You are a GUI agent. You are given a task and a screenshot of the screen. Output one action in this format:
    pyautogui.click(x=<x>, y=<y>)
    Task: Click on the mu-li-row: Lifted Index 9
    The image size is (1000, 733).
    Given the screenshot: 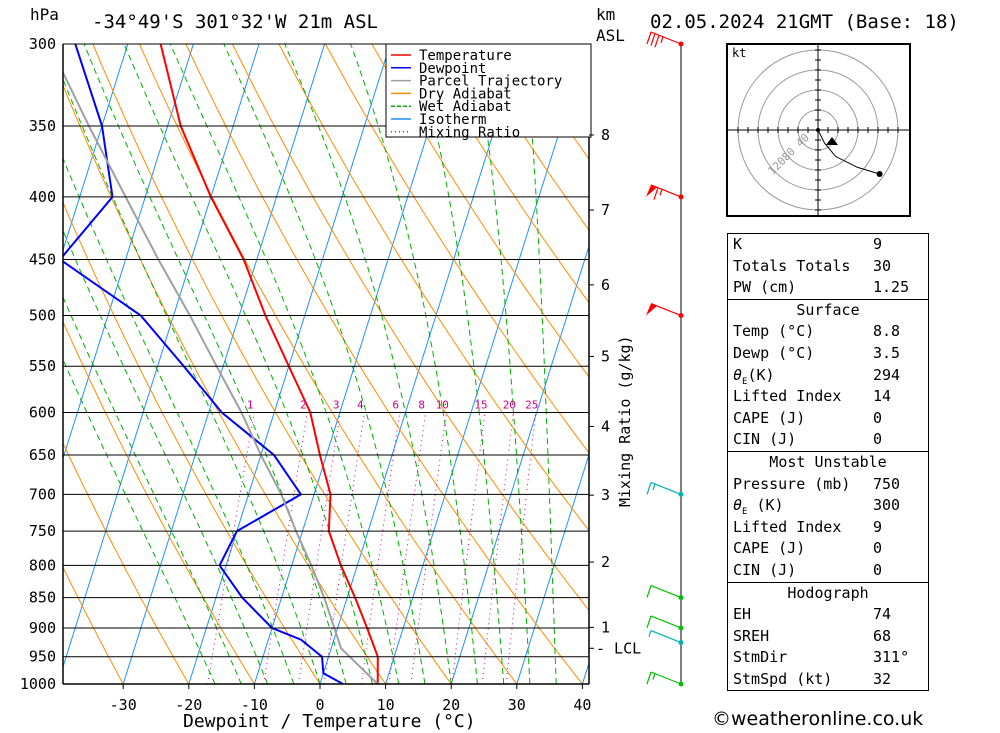 What is the action you would take?
    pyautogui.click(x=808, y=526)
    